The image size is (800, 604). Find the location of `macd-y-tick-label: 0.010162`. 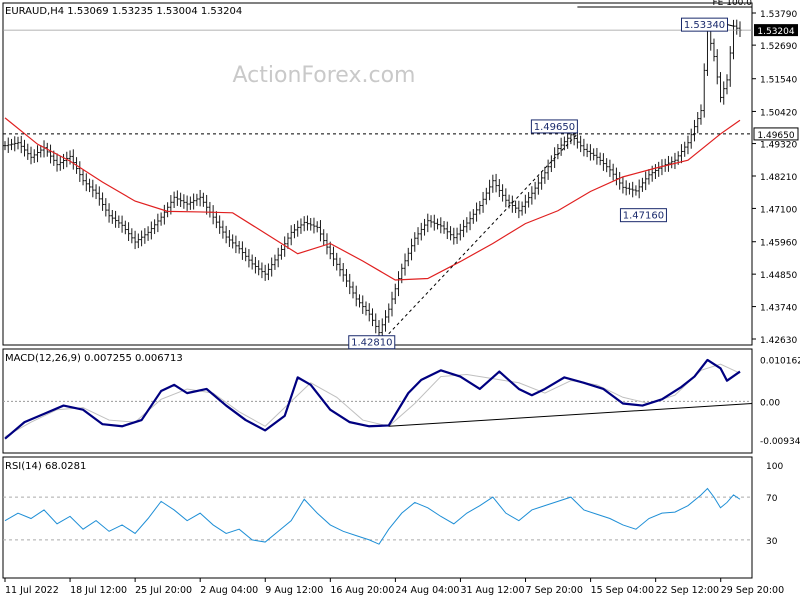

macd-y-tick-label: 0.010162 is located at coordinates (780, 361).